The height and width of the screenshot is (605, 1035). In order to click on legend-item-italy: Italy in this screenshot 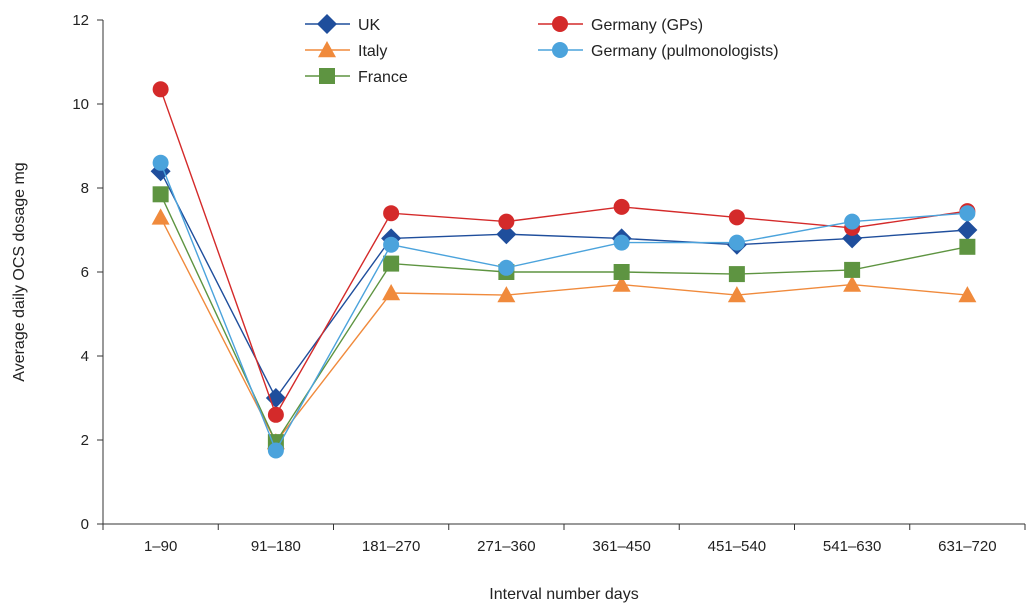, I will do `click(346, 50)`.